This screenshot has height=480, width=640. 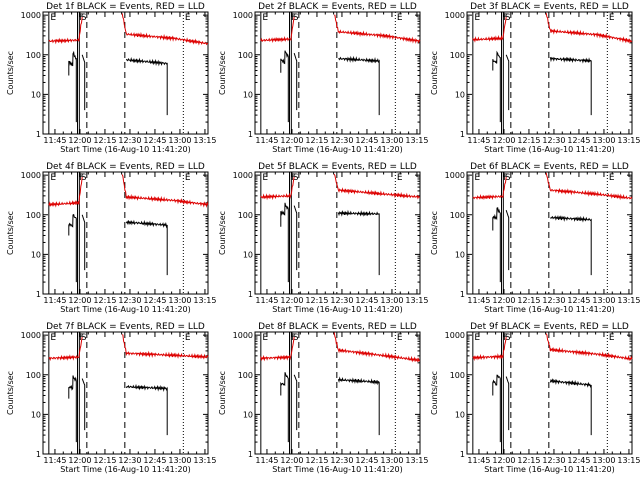 What do you see at coordinates (179, 460) in the screenshot?
I see `x-tick-label: 13:00` at bounding box center [179, 460].